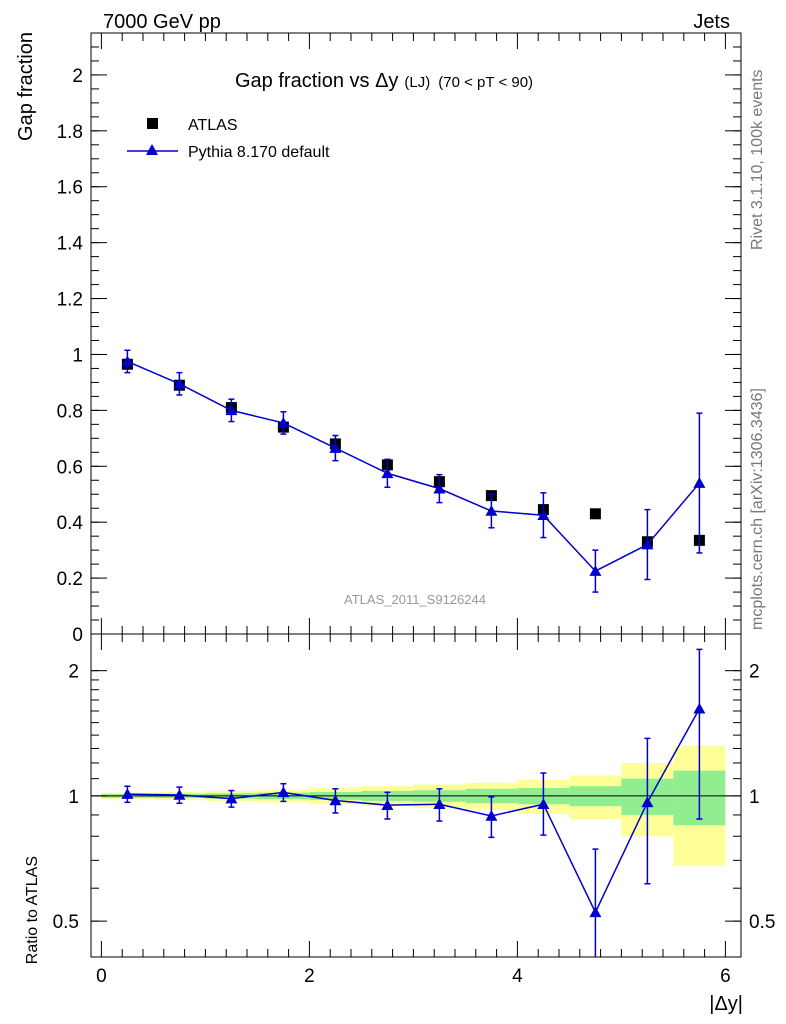  I want to click on main-ytick-label: 1, so click(77, 355).